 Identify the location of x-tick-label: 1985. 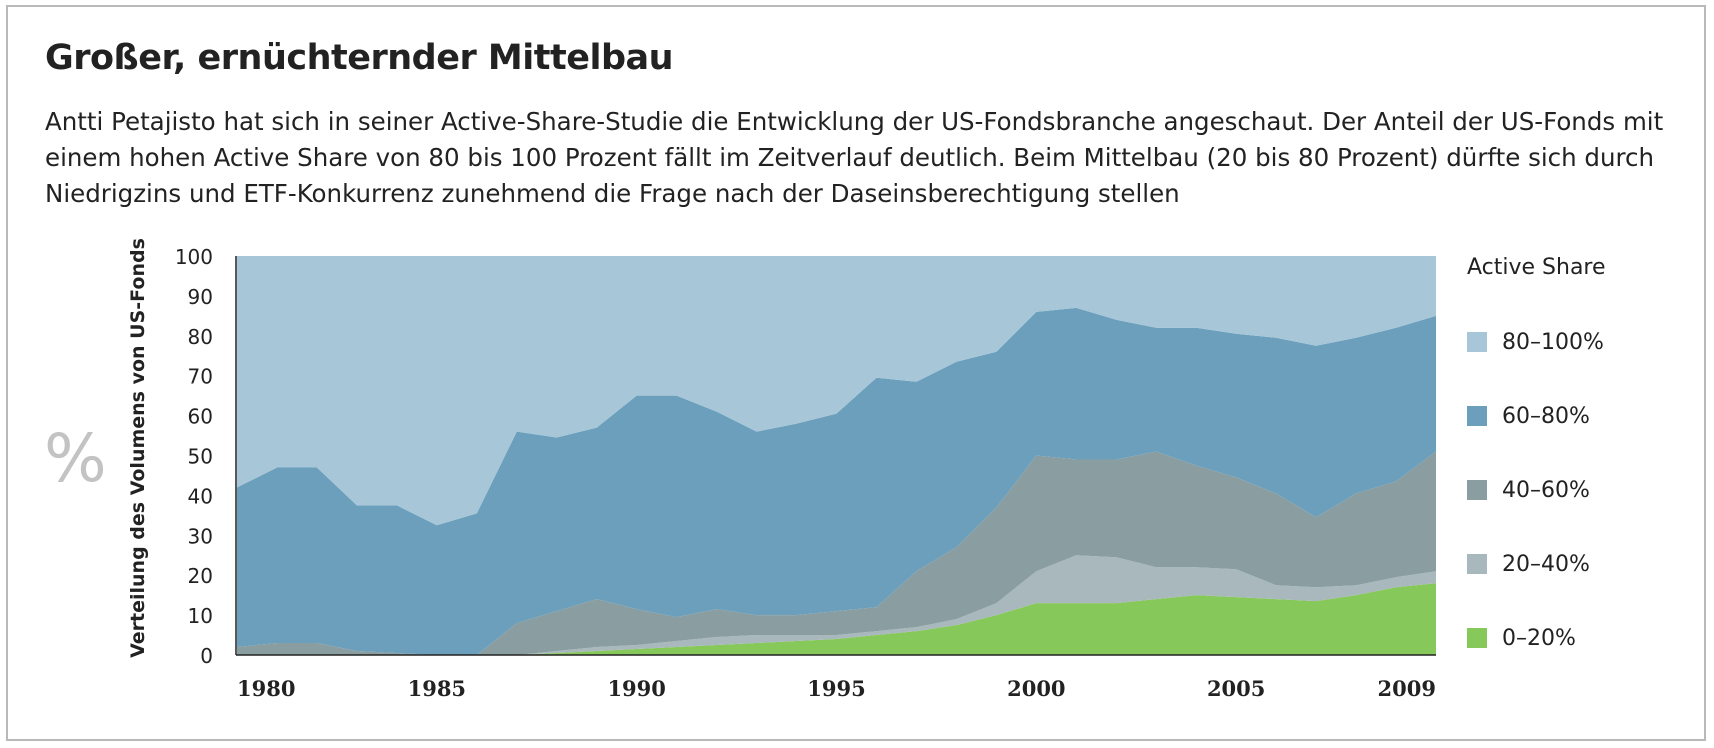
(437, 688).